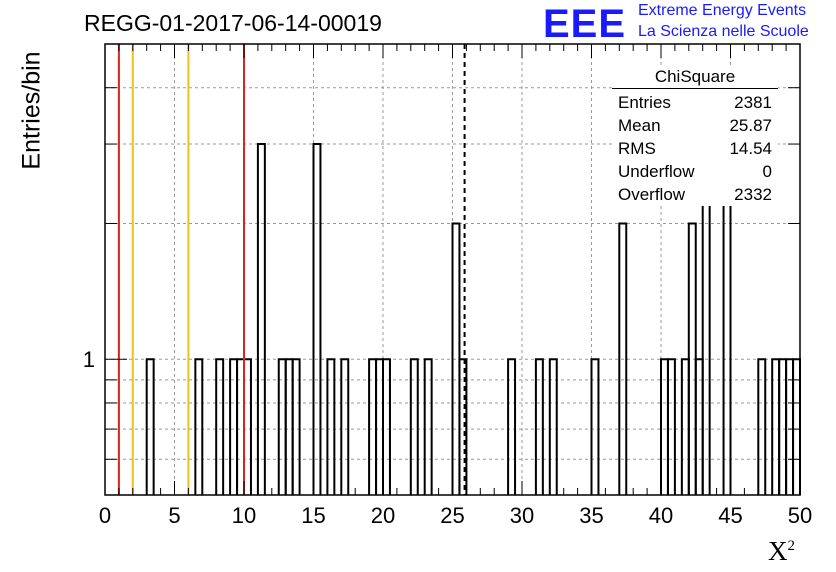  What do you see at coordinates (244, 515) in the screenshot?
I see `x-tick-label: 10` at bounding box center [244, 515].